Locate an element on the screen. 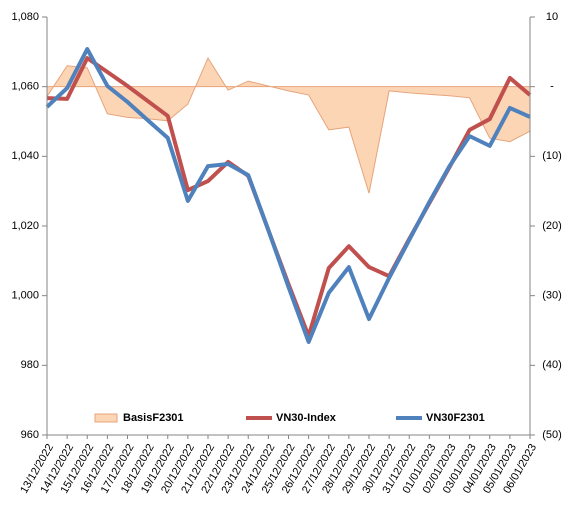  y-tick-label: 1,020 is located at coordinates (25, 226).